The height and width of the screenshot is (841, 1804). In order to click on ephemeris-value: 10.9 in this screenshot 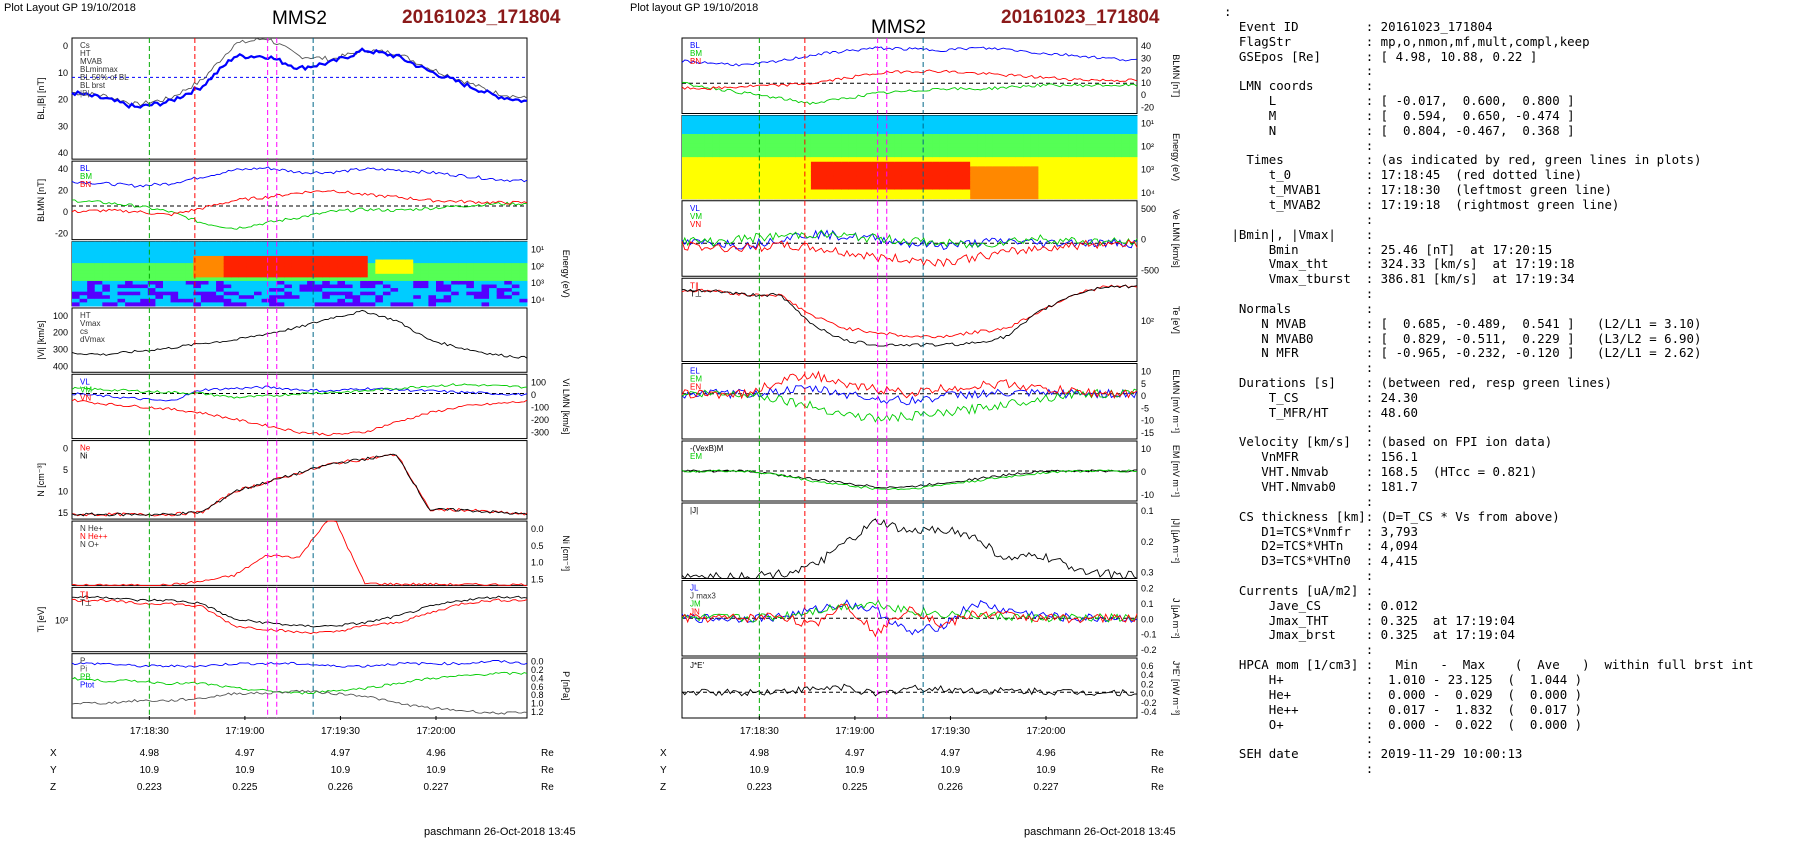, I will do `click(245, 770)`.